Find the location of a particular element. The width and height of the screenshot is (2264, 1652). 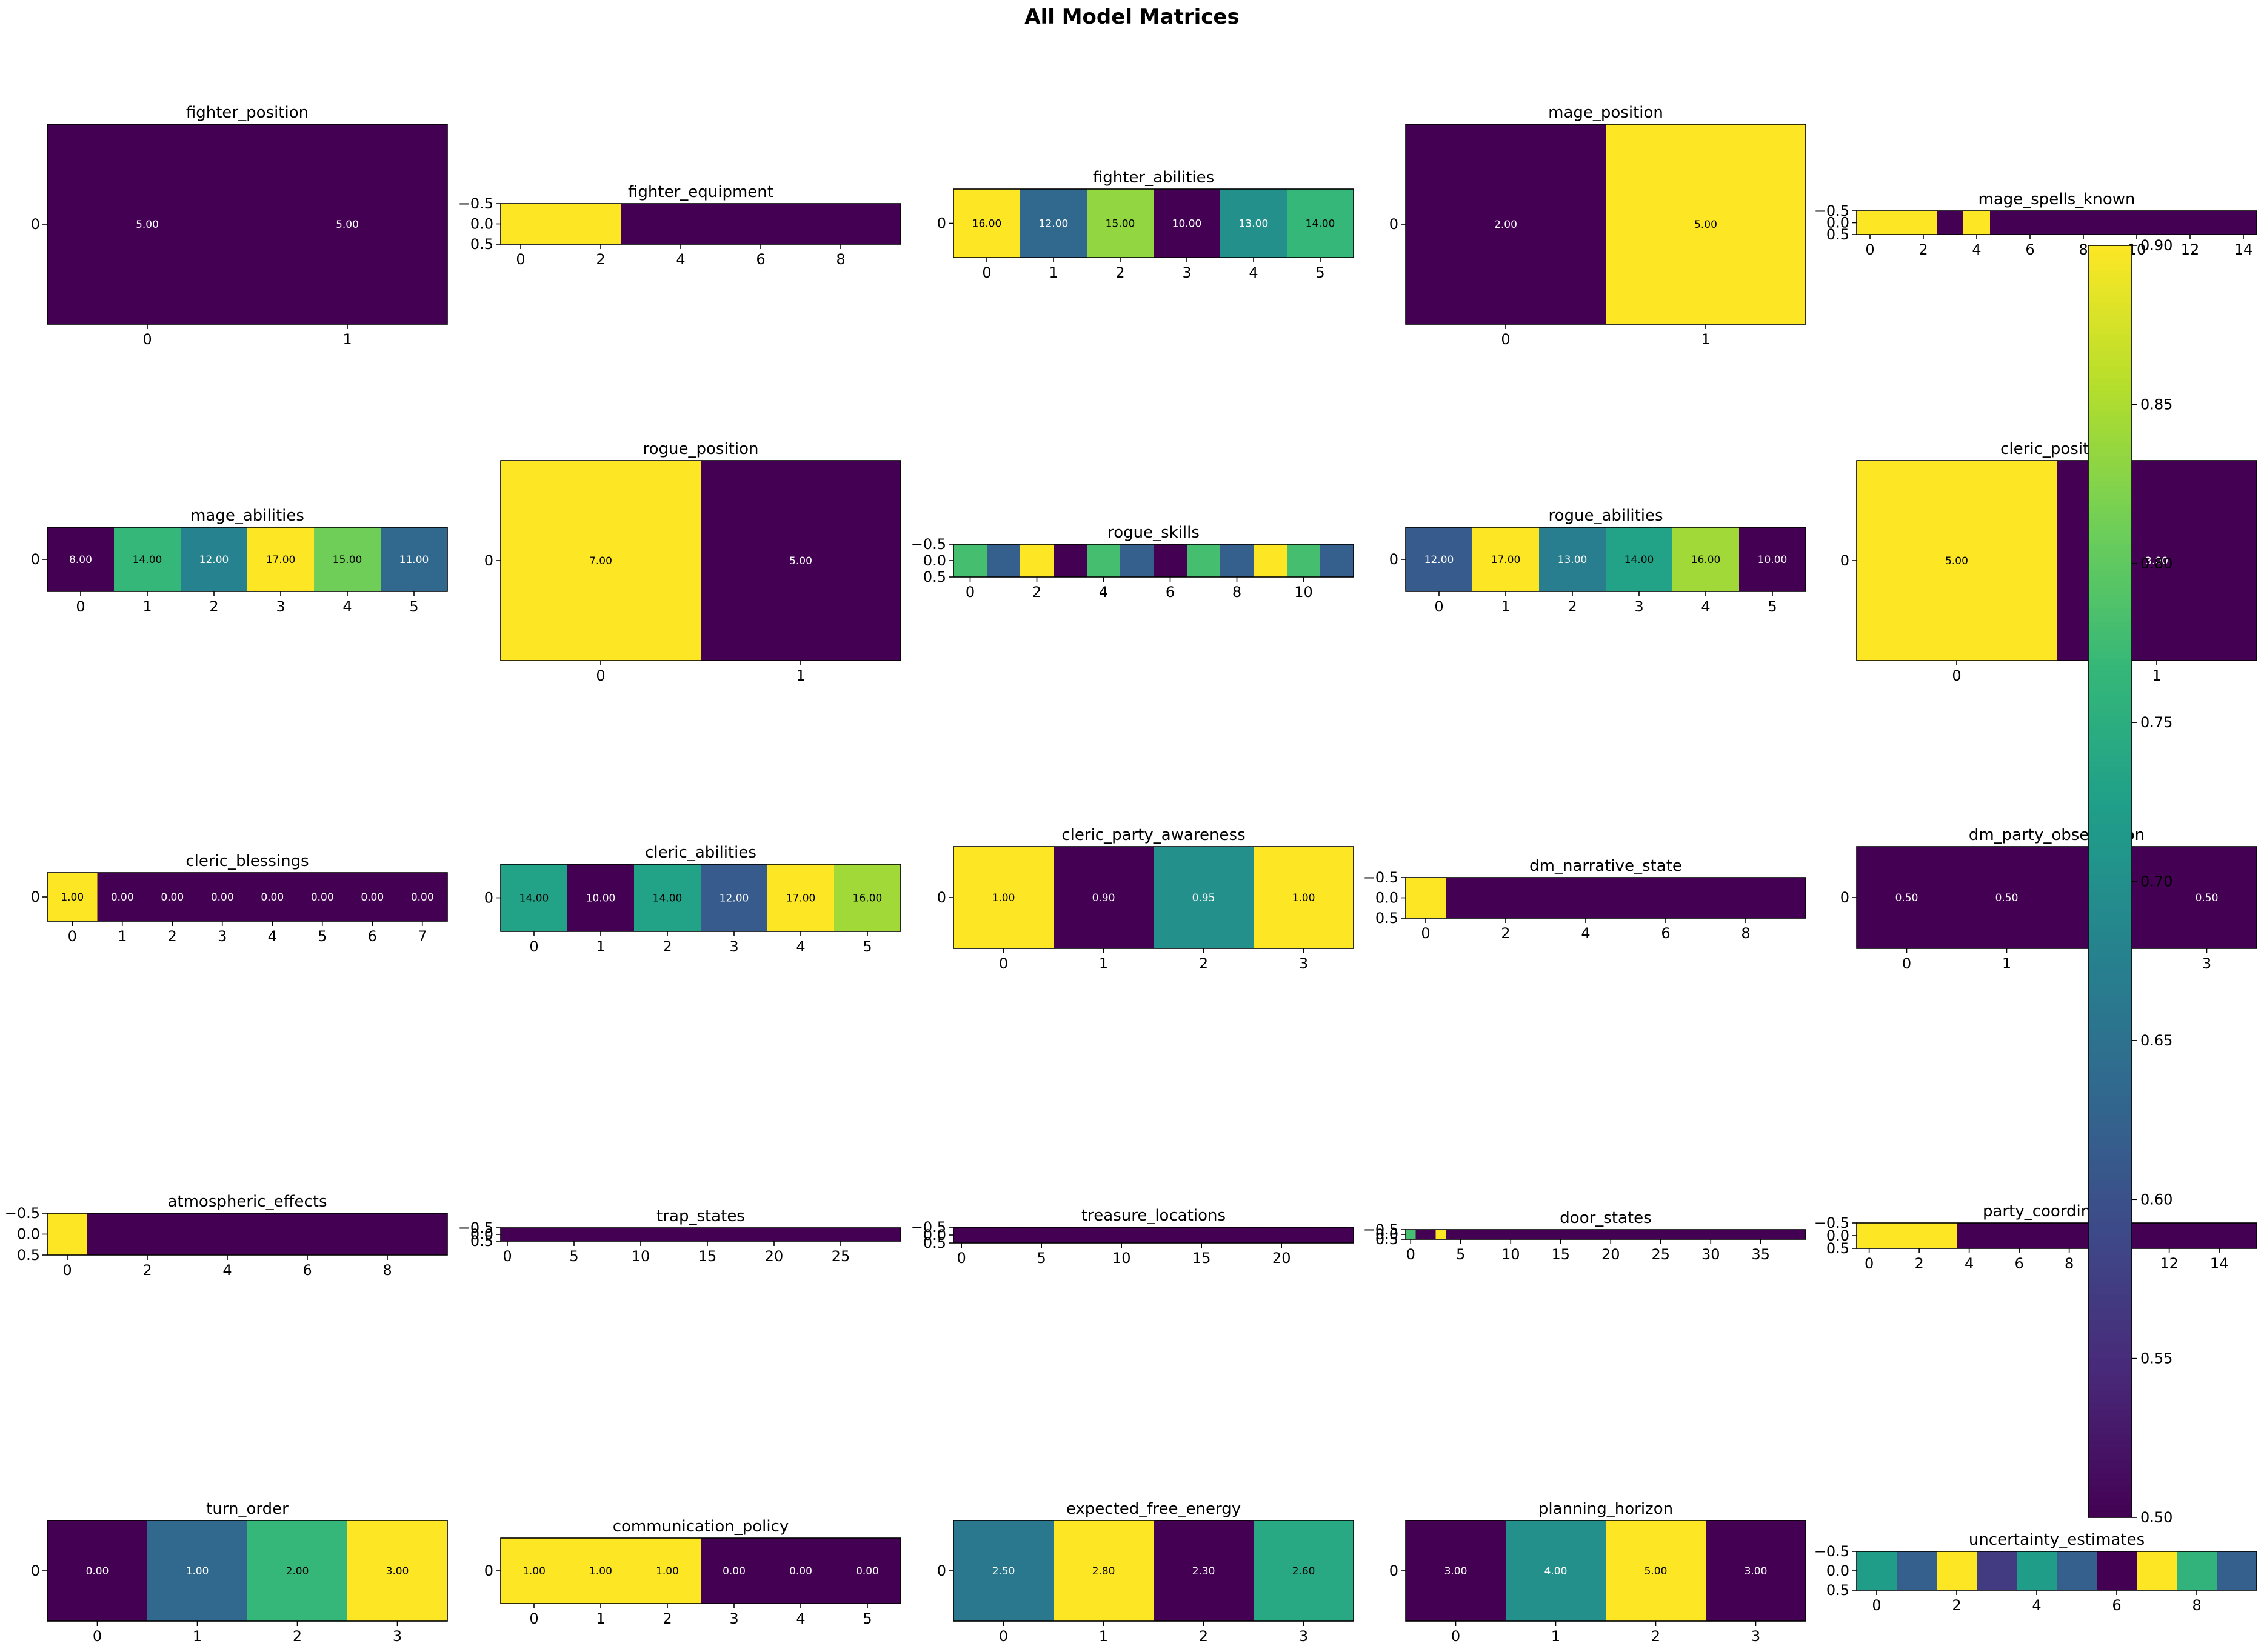

cell-value-label: 3.00 is located at coordinates (1756, 1571).